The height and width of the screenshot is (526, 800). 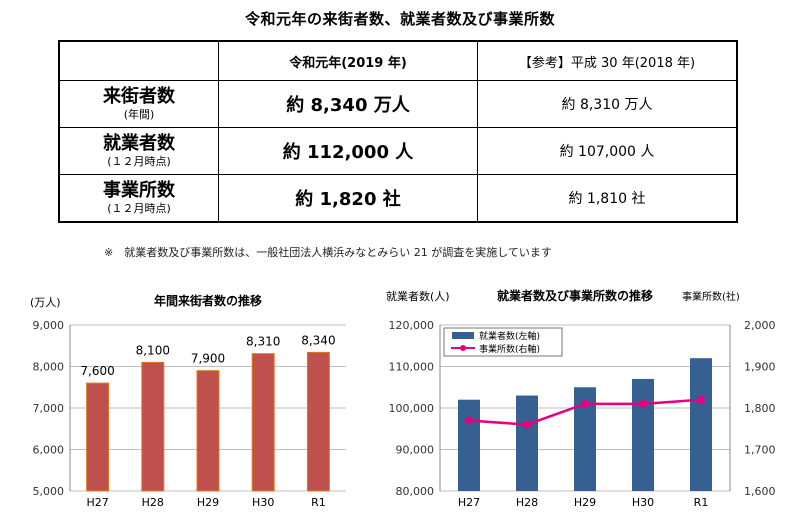 I want to click on table-row: 来街者数 (年間) 約 8,340 万人 約 8,310 万人, so click(x=398, y=104).